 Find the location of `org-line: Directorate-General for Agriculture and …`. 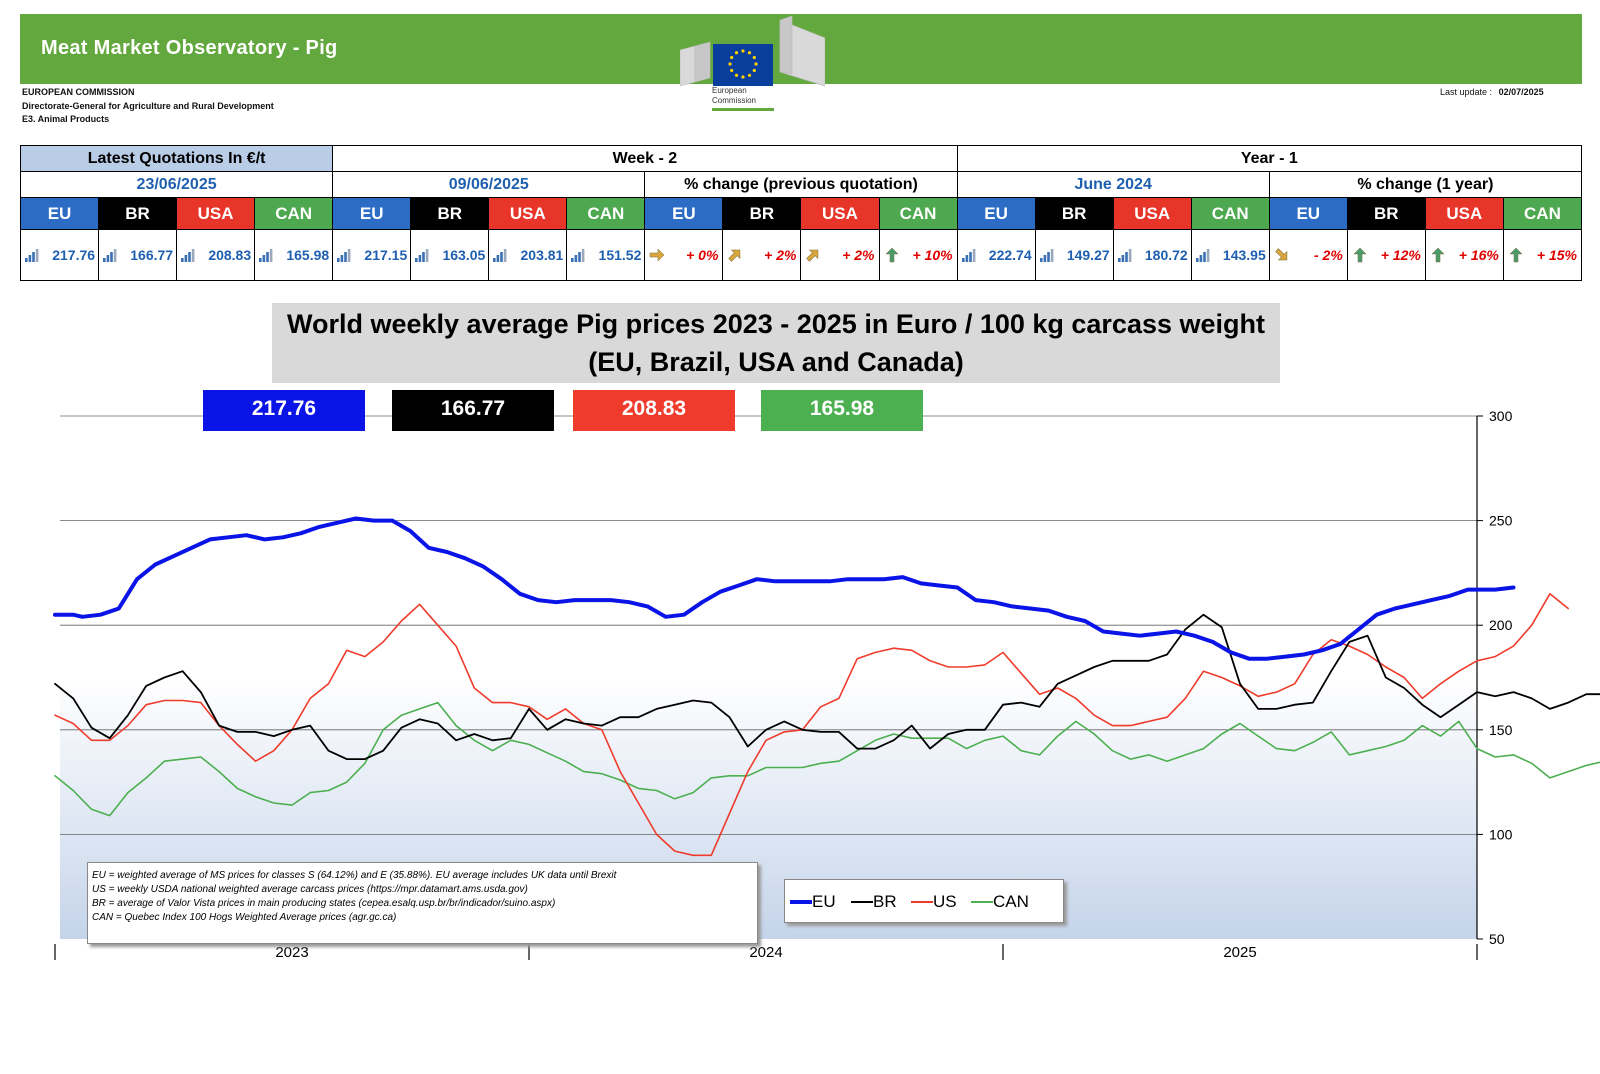

org-line: Directorate-General for Agriculture and … is located at coordinates (148, 105).